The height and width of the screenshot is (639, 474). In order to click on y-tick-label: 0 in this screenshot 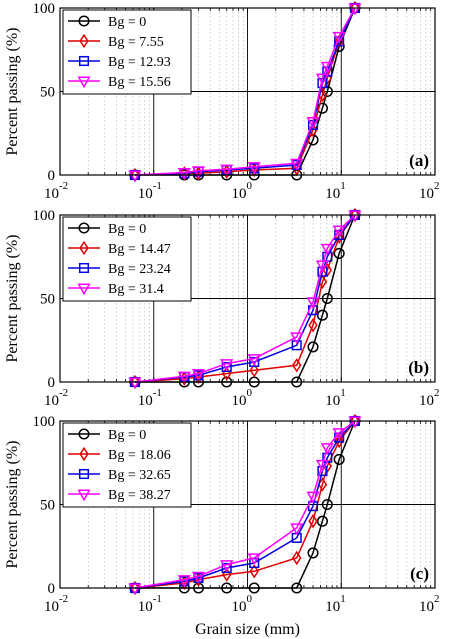, I will do `click(52, 589)`.